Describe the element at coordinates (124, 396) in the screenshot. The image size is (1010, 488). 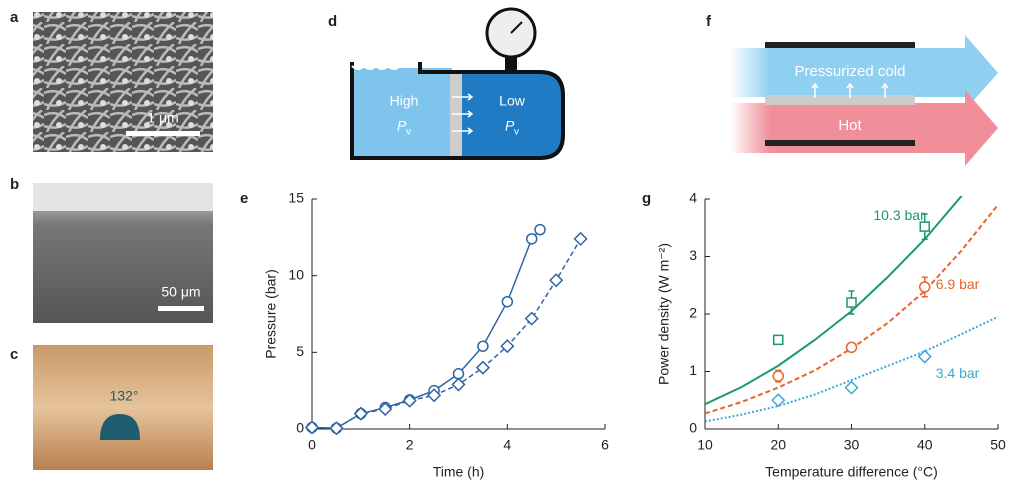
I see `angle-text: 132°` at that location.